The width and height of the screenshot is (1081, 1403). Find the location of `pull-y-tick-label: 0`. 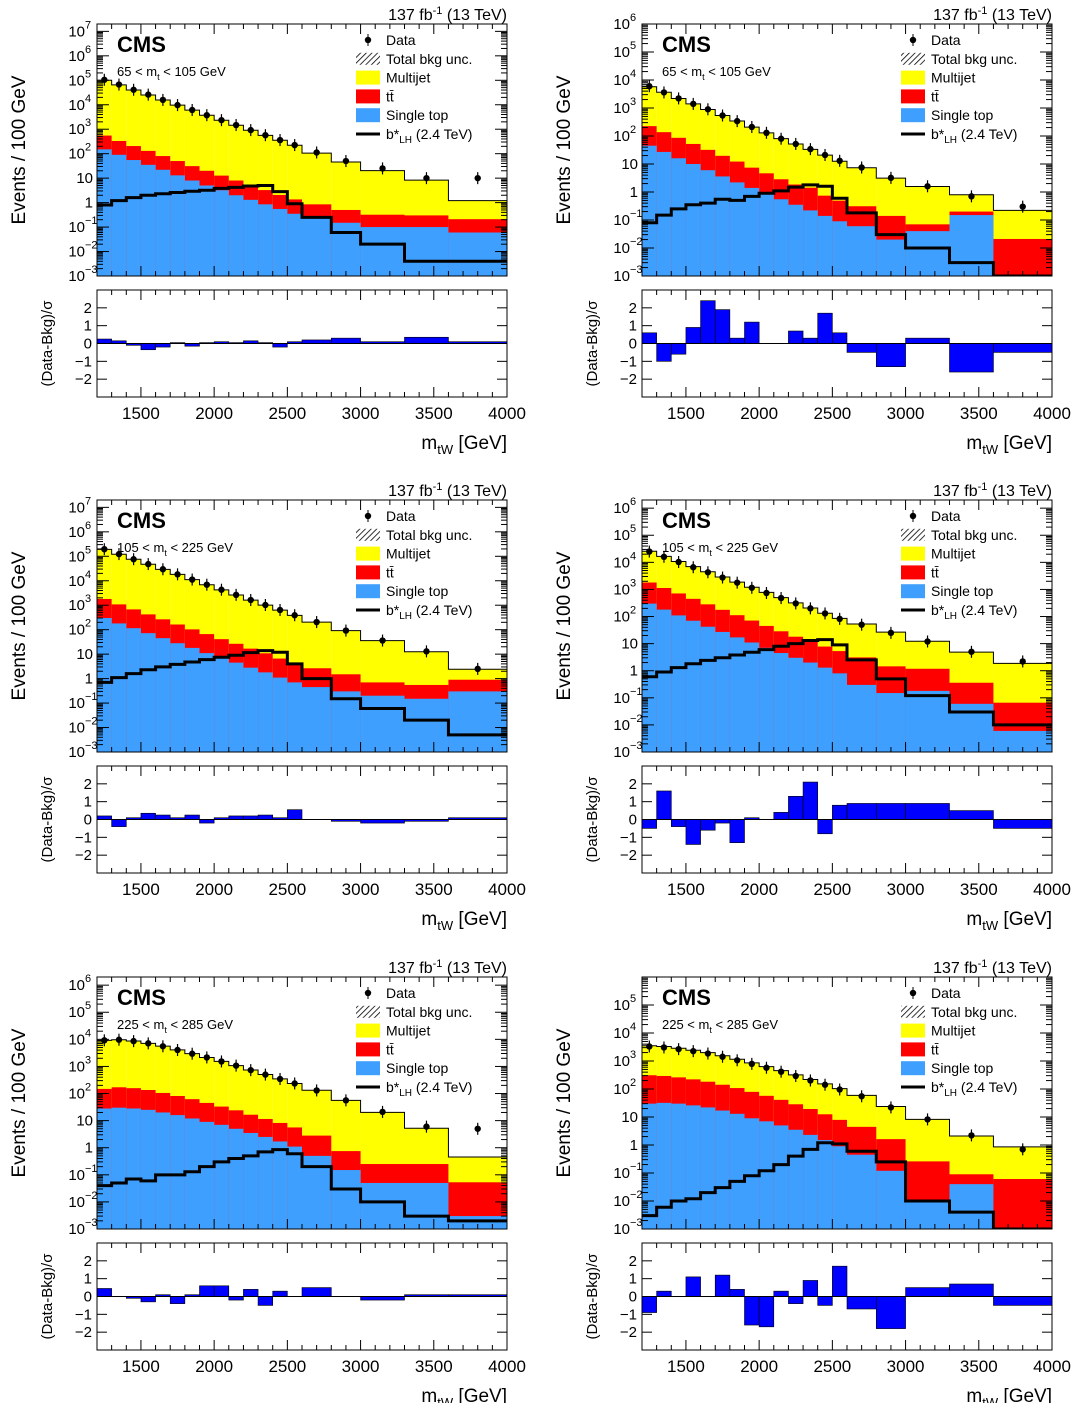

pull-y-tick-label: 0 is located at coordinates (88, 344).